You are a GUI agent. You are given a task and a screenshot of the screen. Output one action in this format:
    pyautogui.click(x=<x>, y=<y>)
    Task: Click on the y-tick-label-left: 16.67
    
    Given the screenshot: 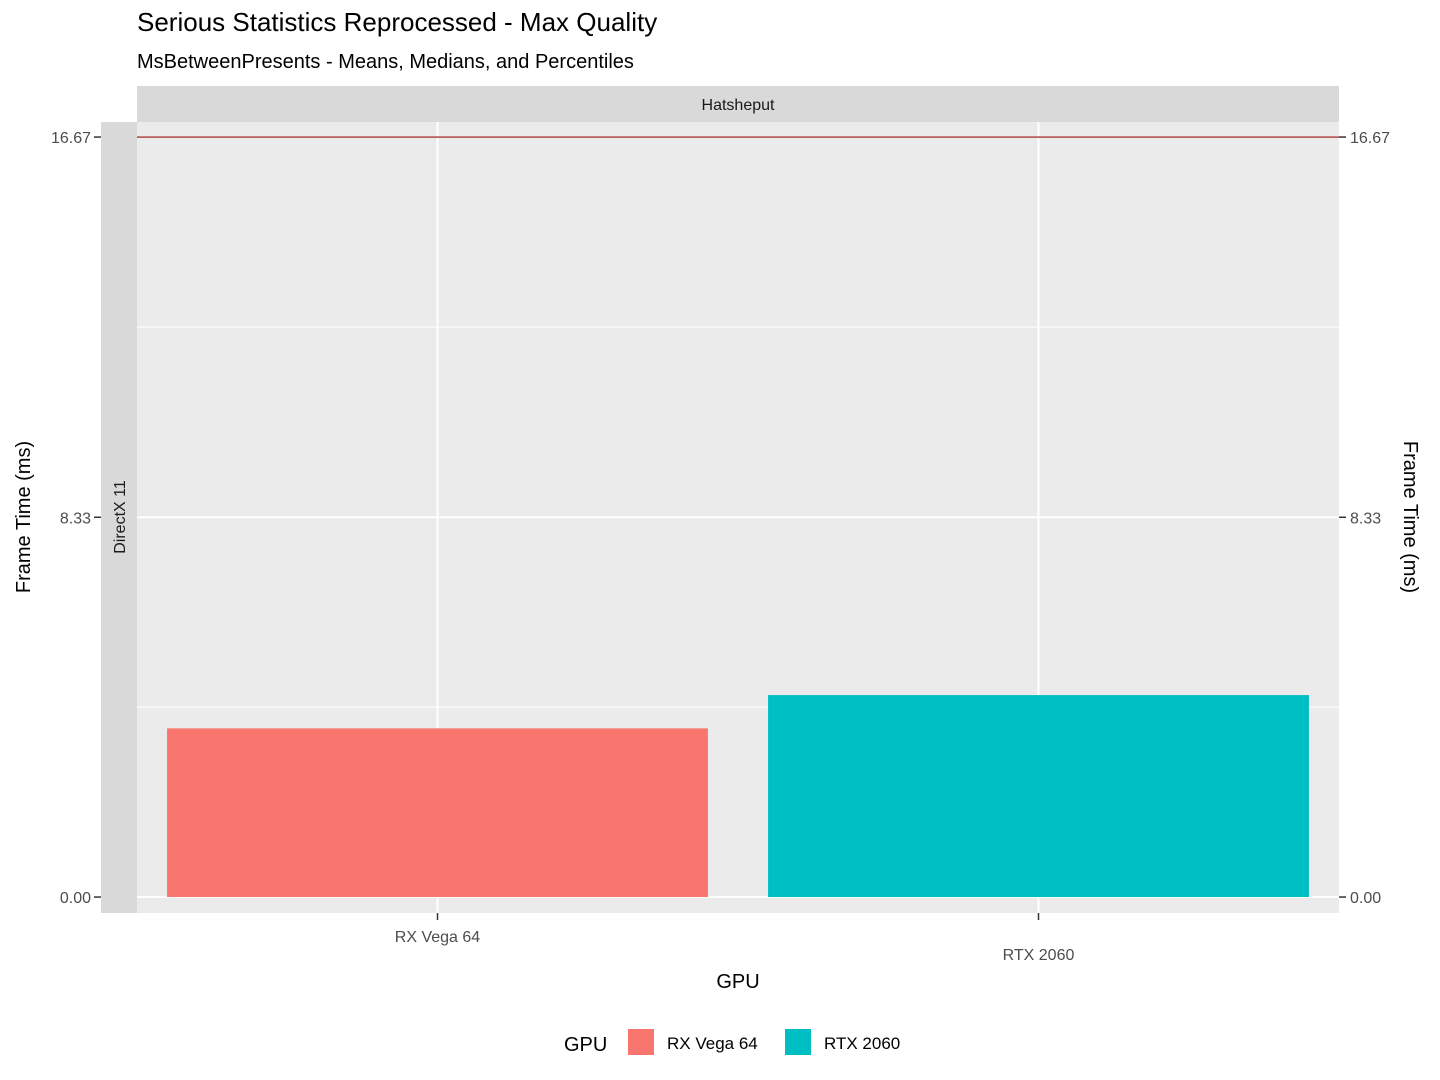 What is the action you would take?
    pyautogui.click(x=71, y=138)
    